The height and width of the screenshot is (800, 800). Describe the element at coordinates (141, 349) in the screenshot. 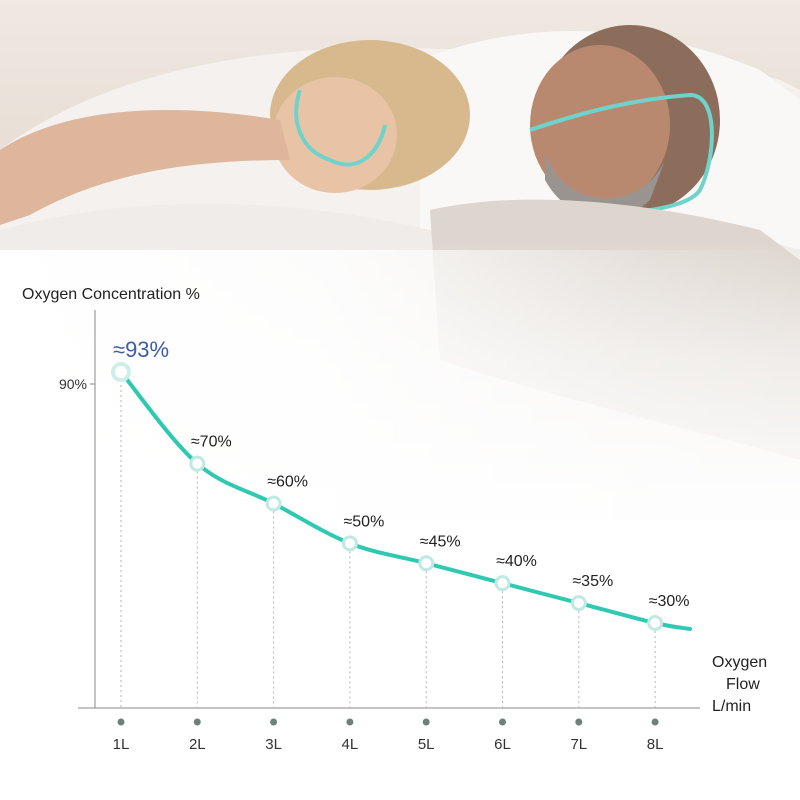

I see `data-label-1L: ≈93%` at that location.